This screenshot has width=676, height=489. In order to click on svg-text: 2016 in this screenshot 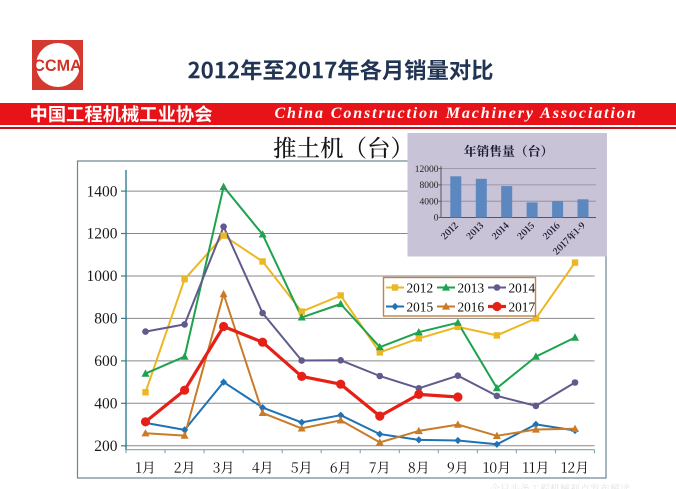, I will do `click(471, 306)`.